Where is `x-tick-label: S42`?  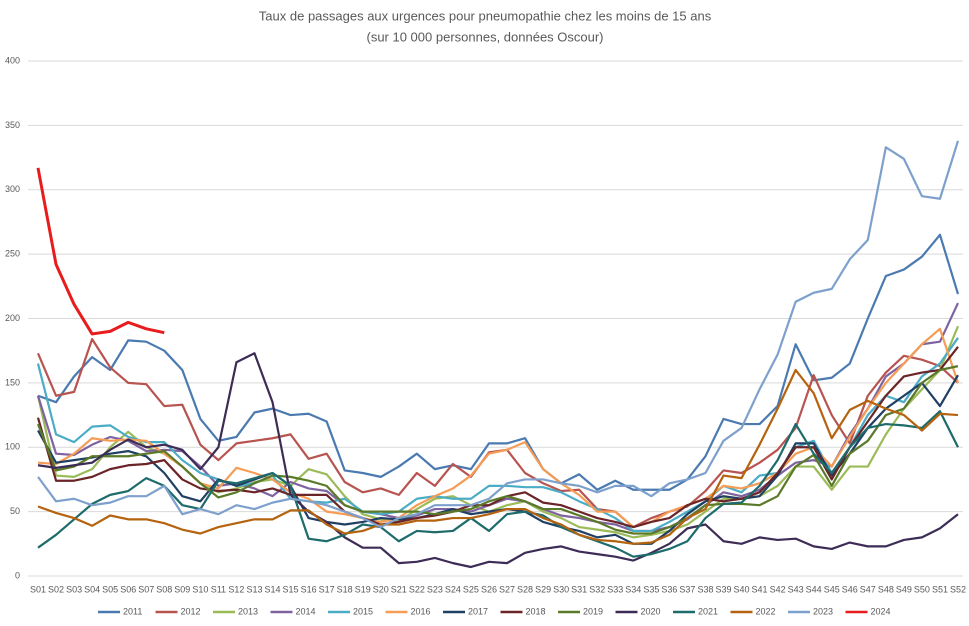
x-tick-label: S42 is located at coordinates (778, 589).